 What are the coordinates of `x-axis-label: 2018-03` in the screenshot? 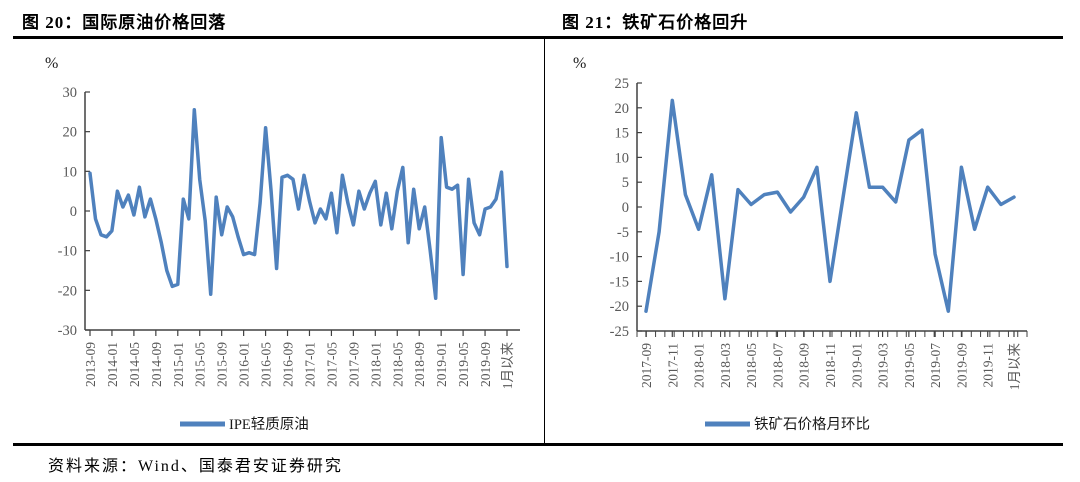 It's located at (725, 365).